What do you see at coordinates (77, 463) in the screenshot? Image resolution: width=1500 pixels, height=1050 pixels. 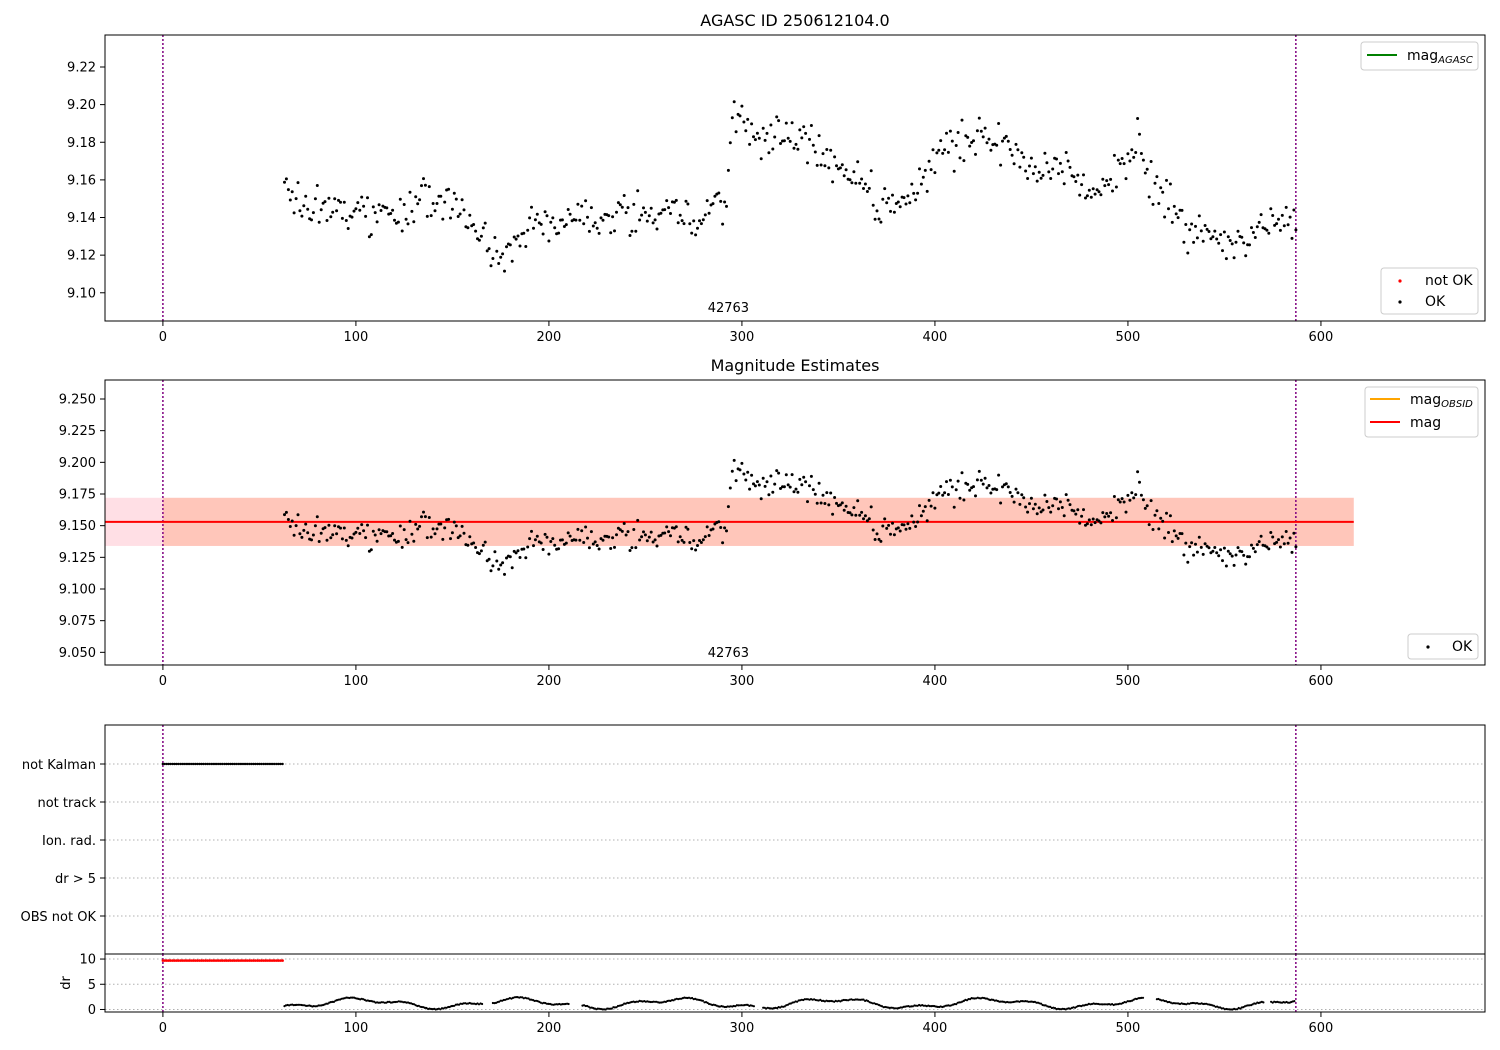 I see `mag-y-tick-label: 9.200` at bounding box center [77, 463].